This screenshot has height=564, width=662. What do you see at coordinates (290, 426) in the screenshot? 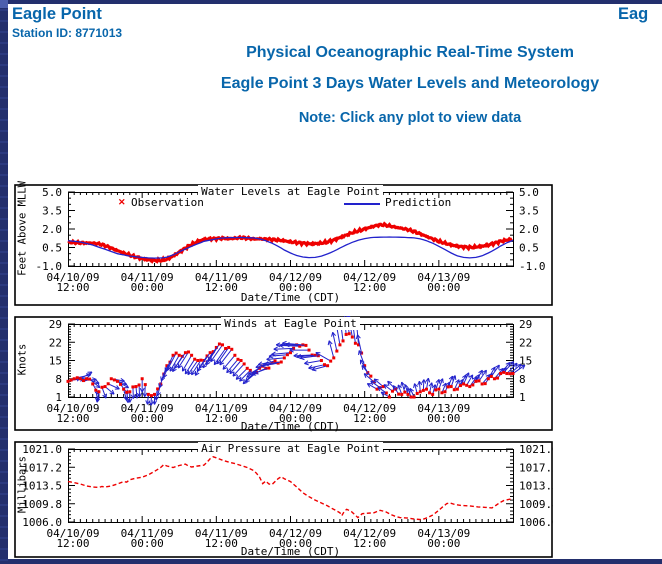
I see `winds-x-axis-label: Date/Time (CDT)` at bounding box center [290, 426].